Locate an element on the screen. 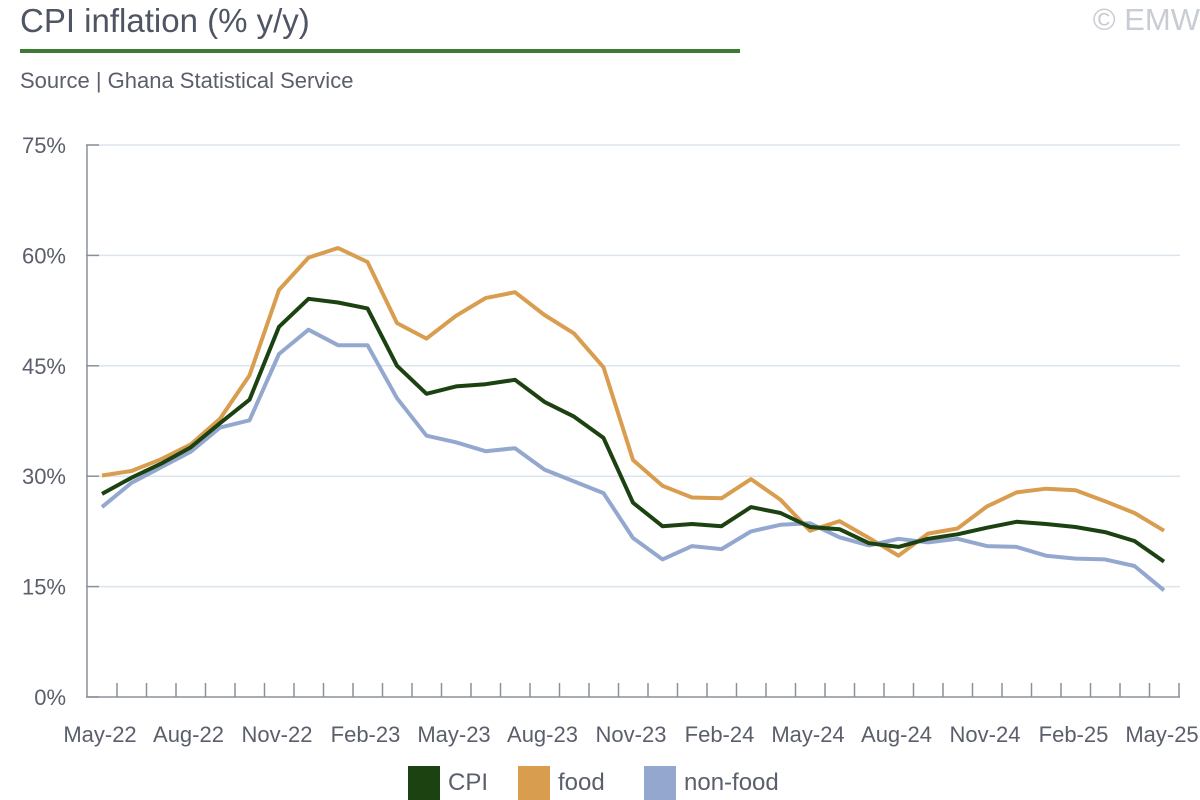  y-tick-labels: 0% 15% 30% 45% 60% 75% is located at coordinates (44, 421).